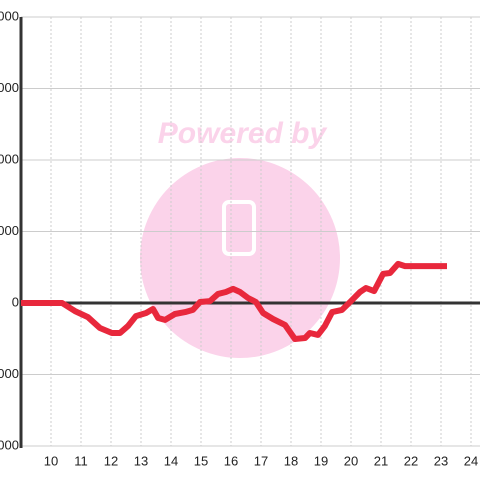  Describe the element at coordinates (15, 301) in the screenshot. I see `y-tick-label: 0` at that location.